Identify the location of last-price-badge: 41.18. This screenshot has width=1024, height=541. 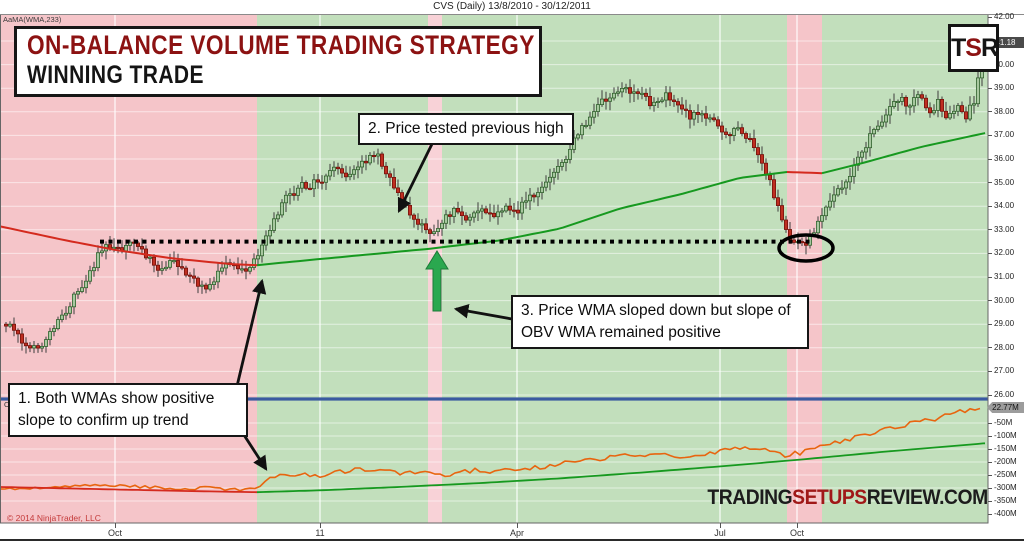
(1005, 42).